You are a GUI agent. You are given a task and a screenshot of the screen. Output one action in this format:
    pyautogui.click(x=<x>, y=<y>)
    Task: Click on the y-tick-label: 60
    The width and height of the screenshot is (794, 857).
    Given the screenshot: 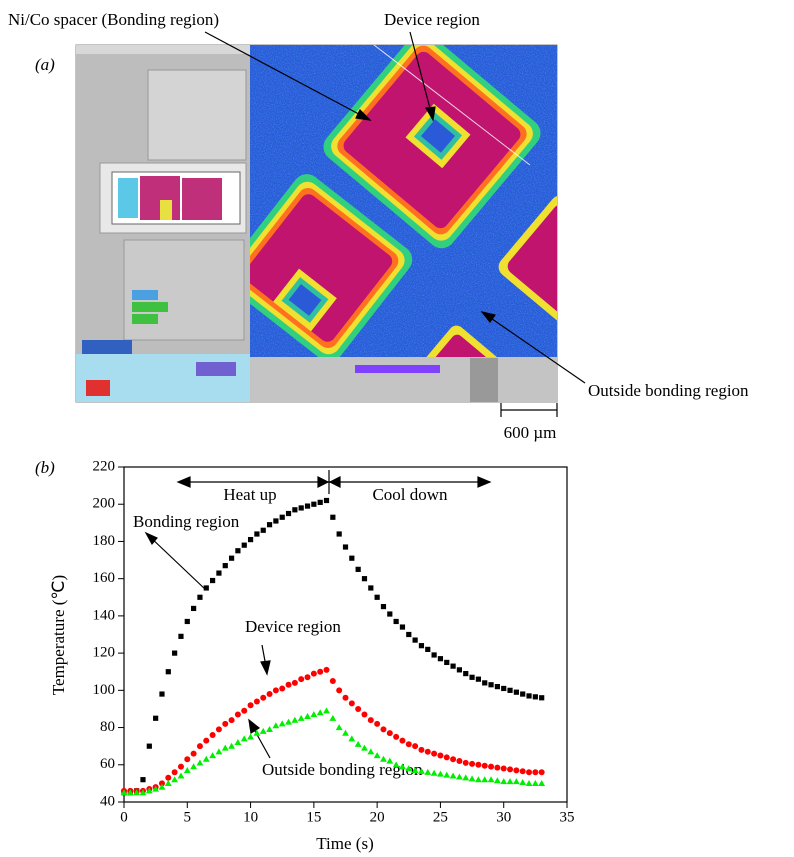 What is the action you would take?
    pyautogui.click(x=107, y=764)
    